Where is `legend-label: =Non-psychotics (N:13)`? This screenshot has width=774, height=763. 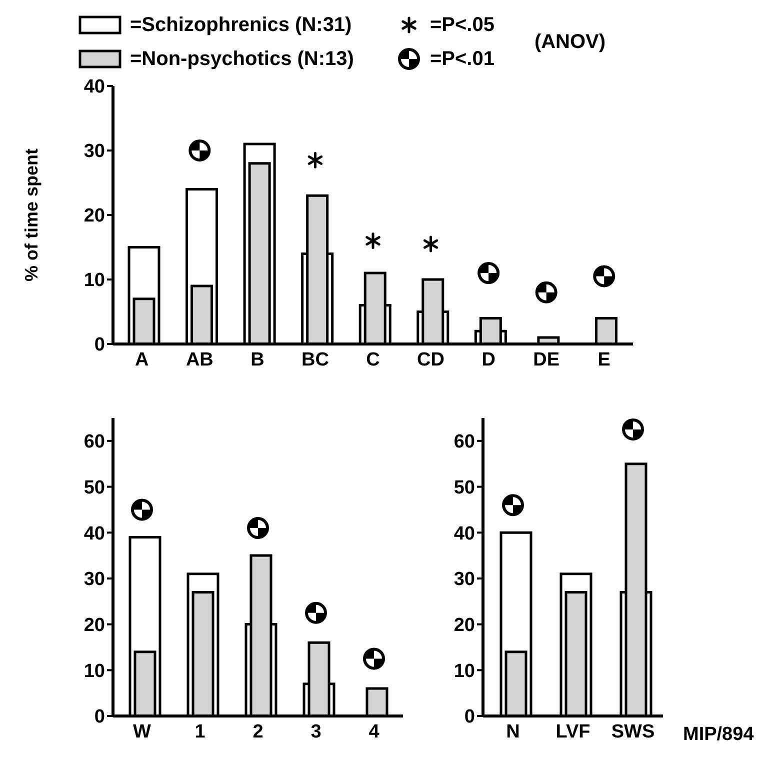 legend-label: =Non-psychotics (N:13) is located at coordinates (242, 59).